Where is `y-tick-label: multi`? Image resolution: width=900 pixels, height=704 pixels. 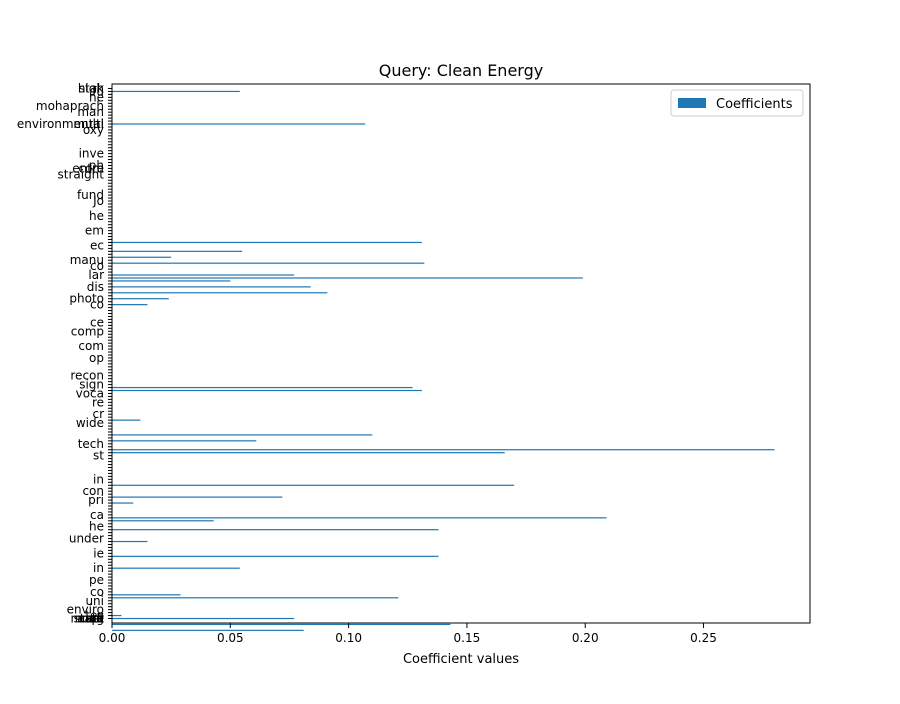 y-tick-label: multi is located at coordinates (88, 124).